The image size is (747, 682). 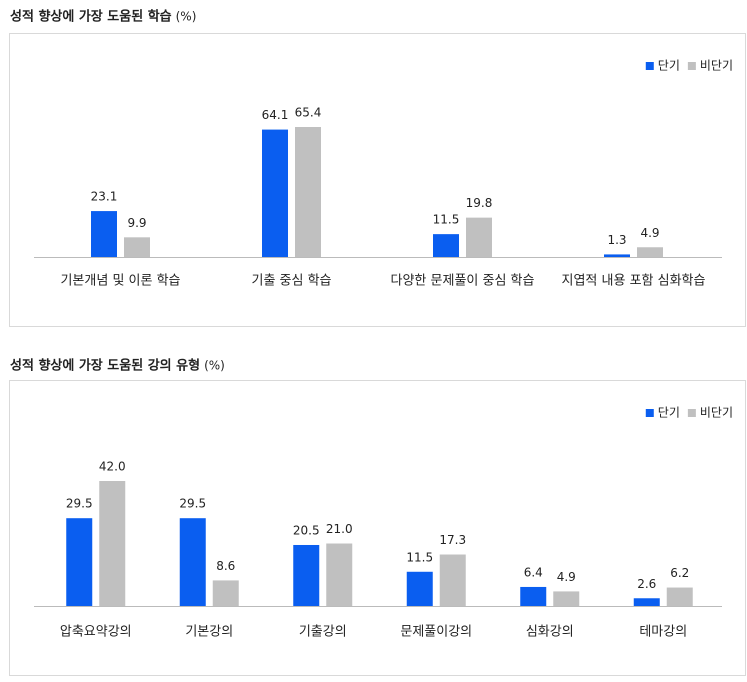 I want to click on data-label: 2.6, so click(x=646, y=584).